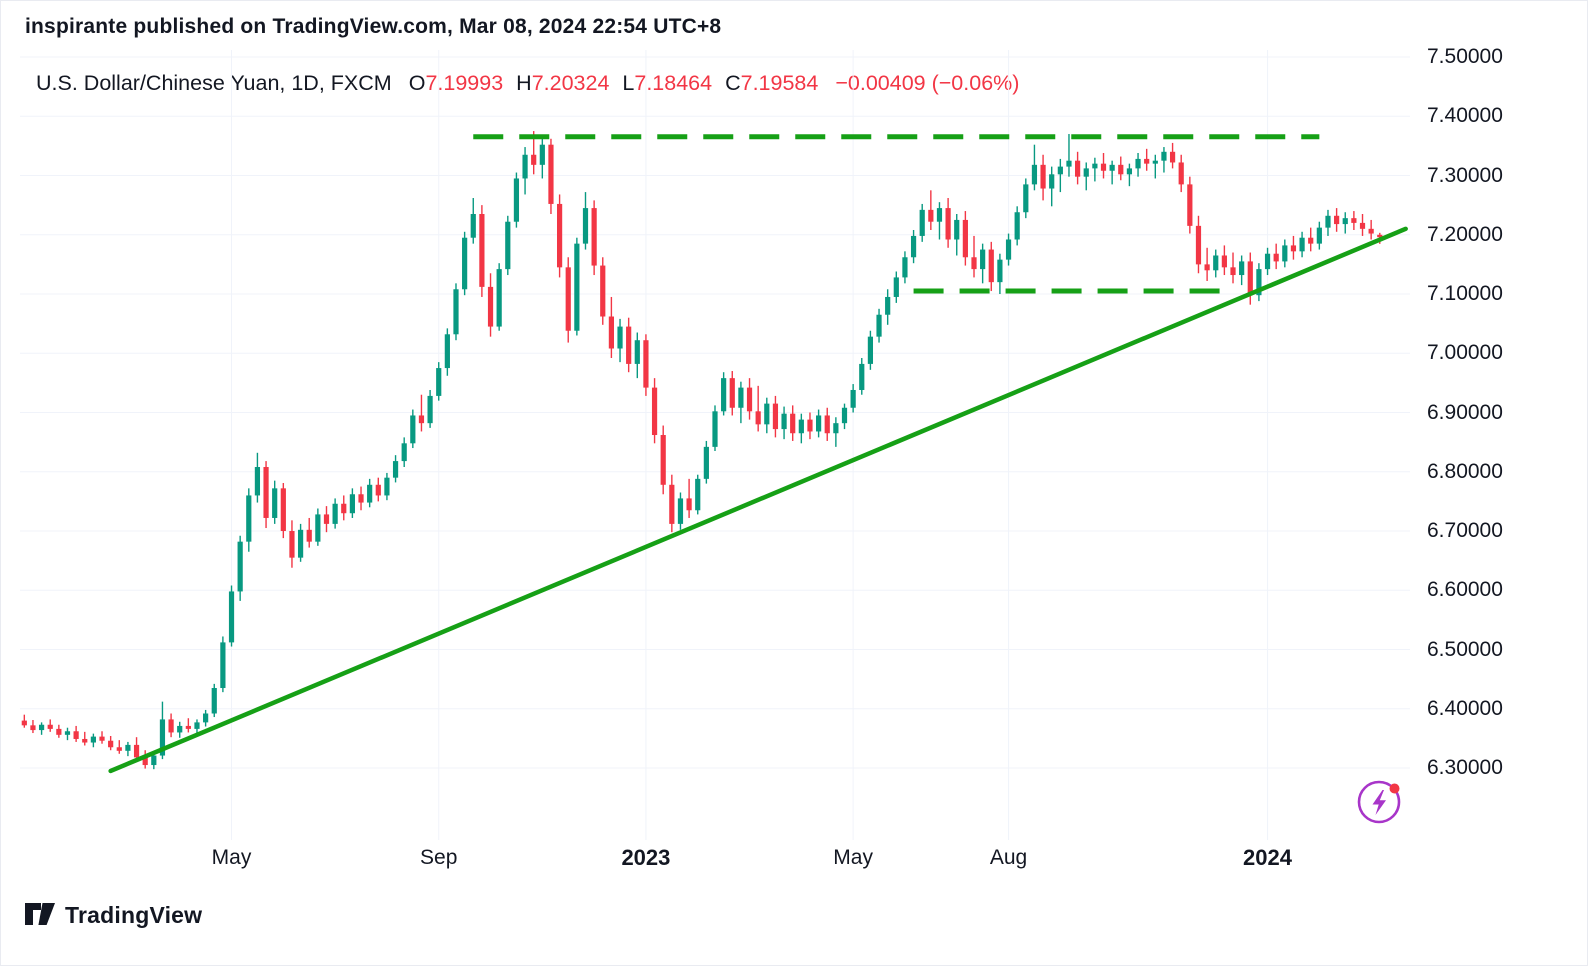  I want to click on ohlc-low-label: L, so click(628, 83).